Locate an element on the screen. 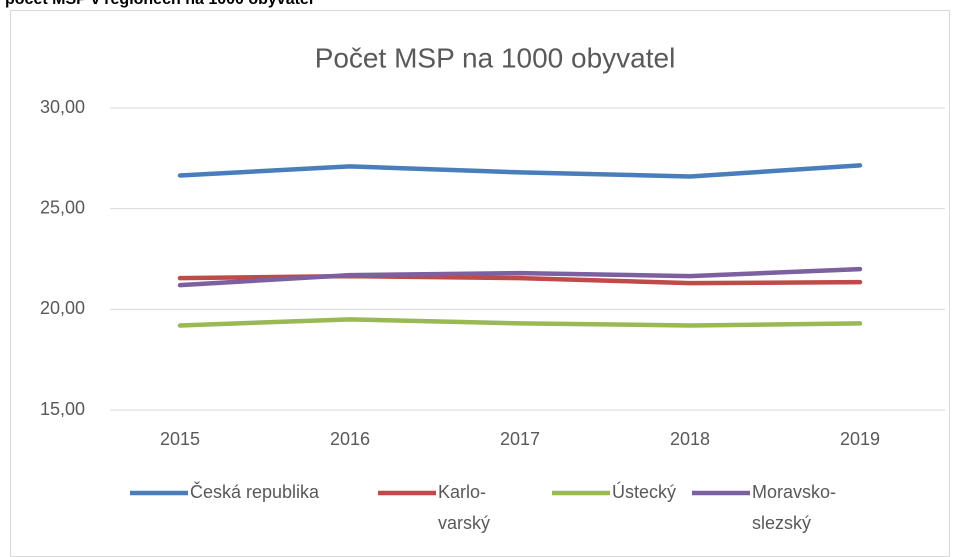 The image size is (962, 557). y-tick-label: 25,00 is located at coordinates (62, 207).